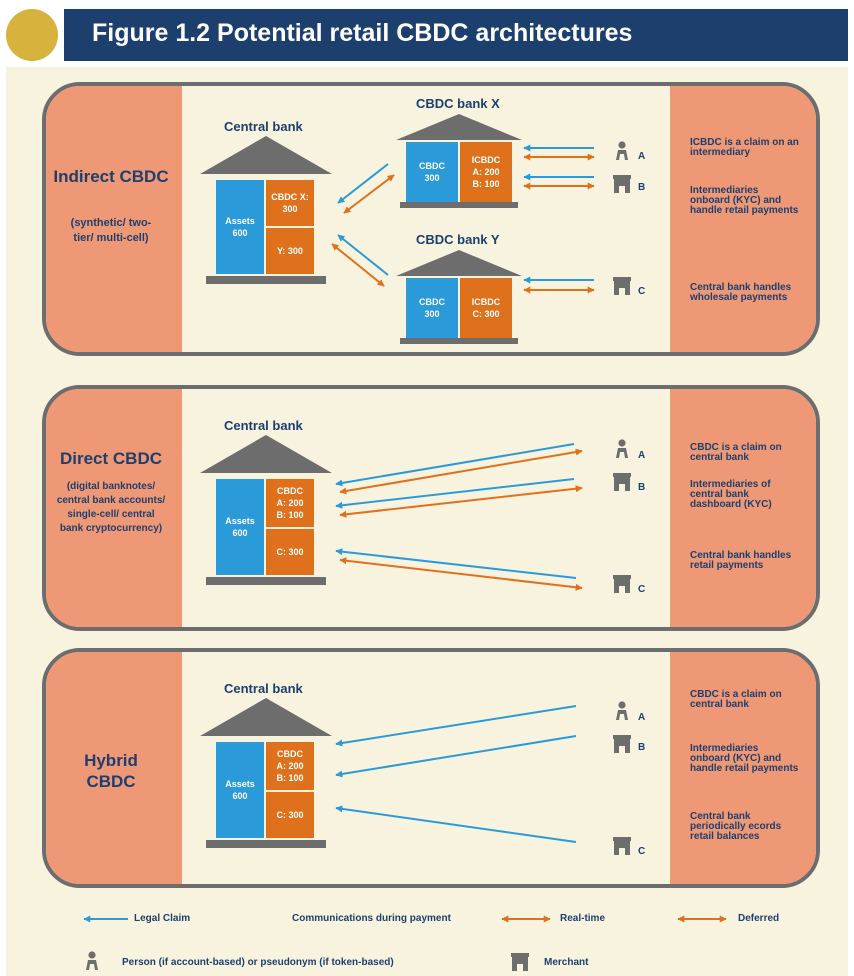  I want to click on hybrid-note-1: CBDC is a claim on central bank, so click(736, 699).